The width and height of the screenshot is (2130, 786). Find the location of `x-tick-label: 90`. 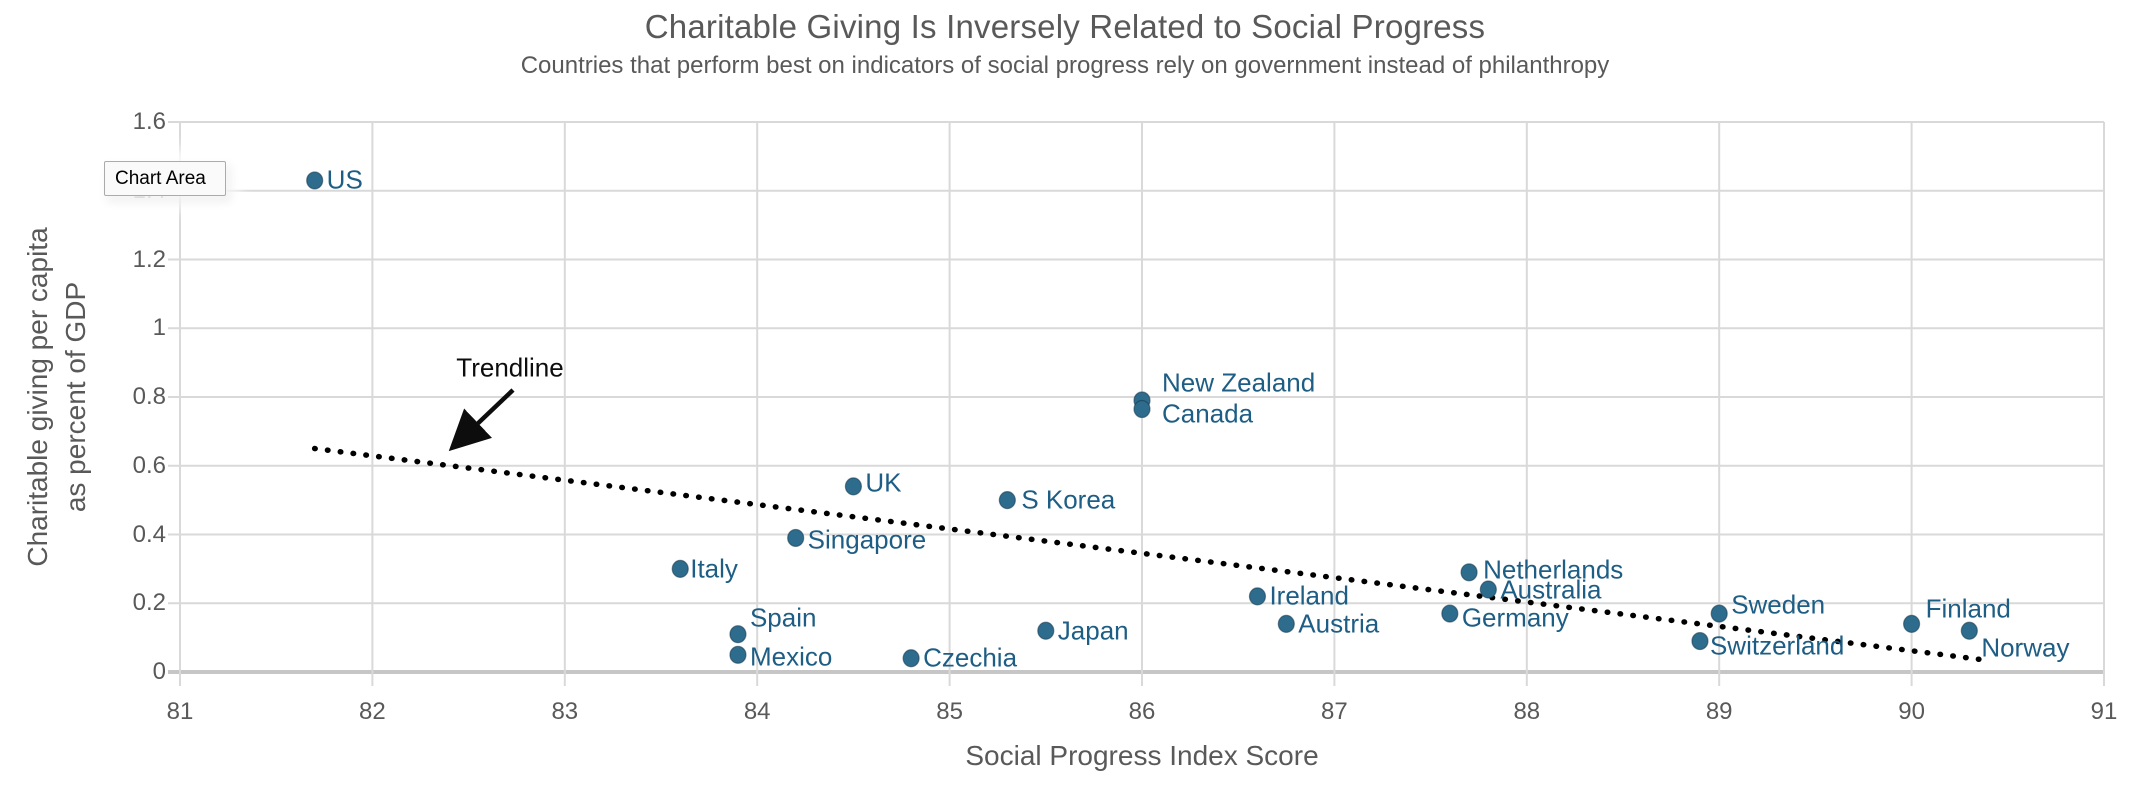

x-tick-label: 90 is located at coordinates (1911, 711).